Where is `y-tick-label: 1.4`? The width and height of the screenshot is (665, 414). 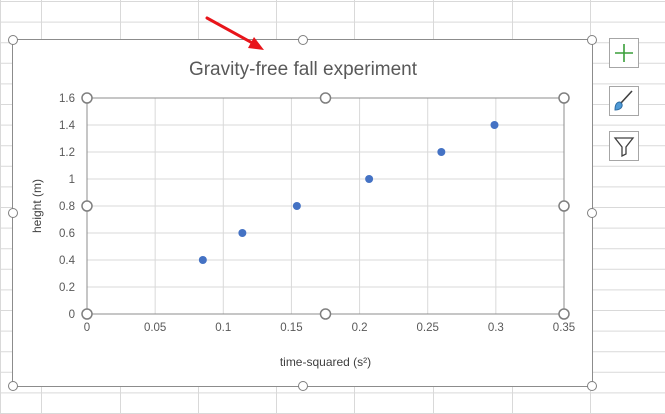
y-tick-label: 1.4 is located at coordinates (67, 126).